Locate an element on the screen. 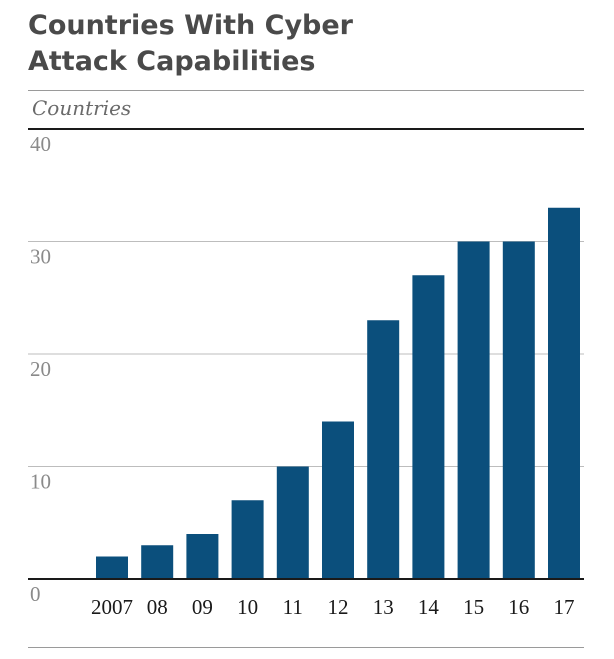 Image resolution: width=614 pixels, height=659 pixels. x-tick-label-09: 09 is located at coordinates (202, 607).